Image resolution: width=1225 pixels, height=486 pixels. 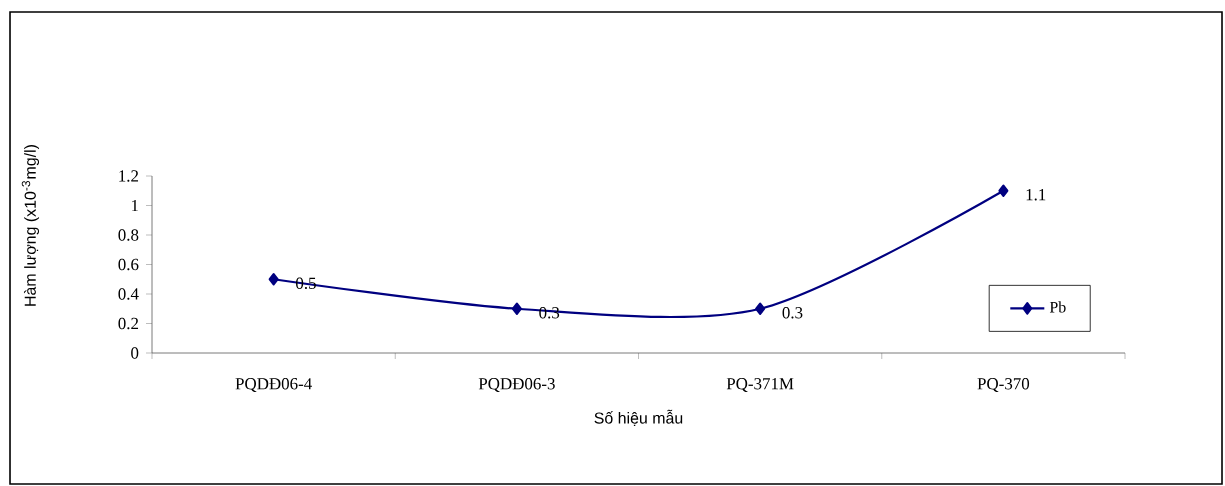 I want to click on data-label: 0.3, so click(x=792, y=313).